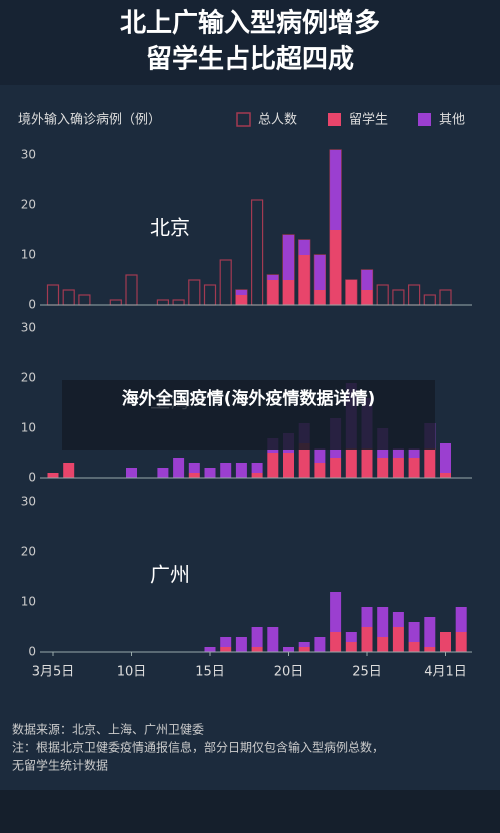 Image resolution: width=500 pixels, height=833 pixels. Describe the element at coordinates (210, 672) in the screenshot. I see `x-tick-label: 15日` at that location.